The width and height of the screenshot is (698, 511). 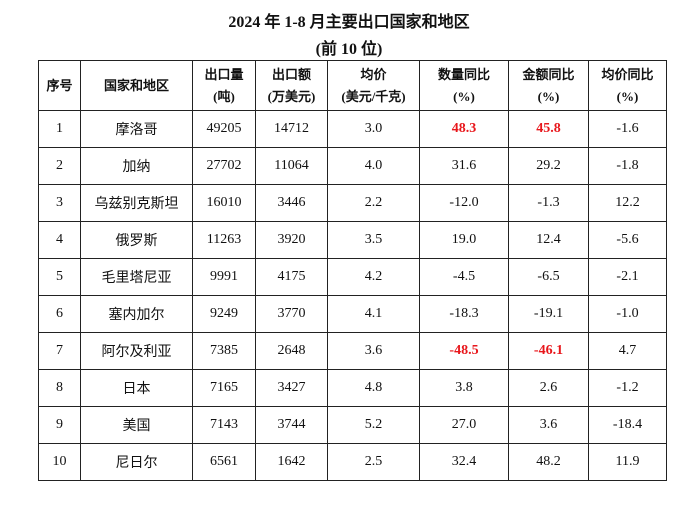 I want to click on table-cell: 2648, so click(x=291, y=351).